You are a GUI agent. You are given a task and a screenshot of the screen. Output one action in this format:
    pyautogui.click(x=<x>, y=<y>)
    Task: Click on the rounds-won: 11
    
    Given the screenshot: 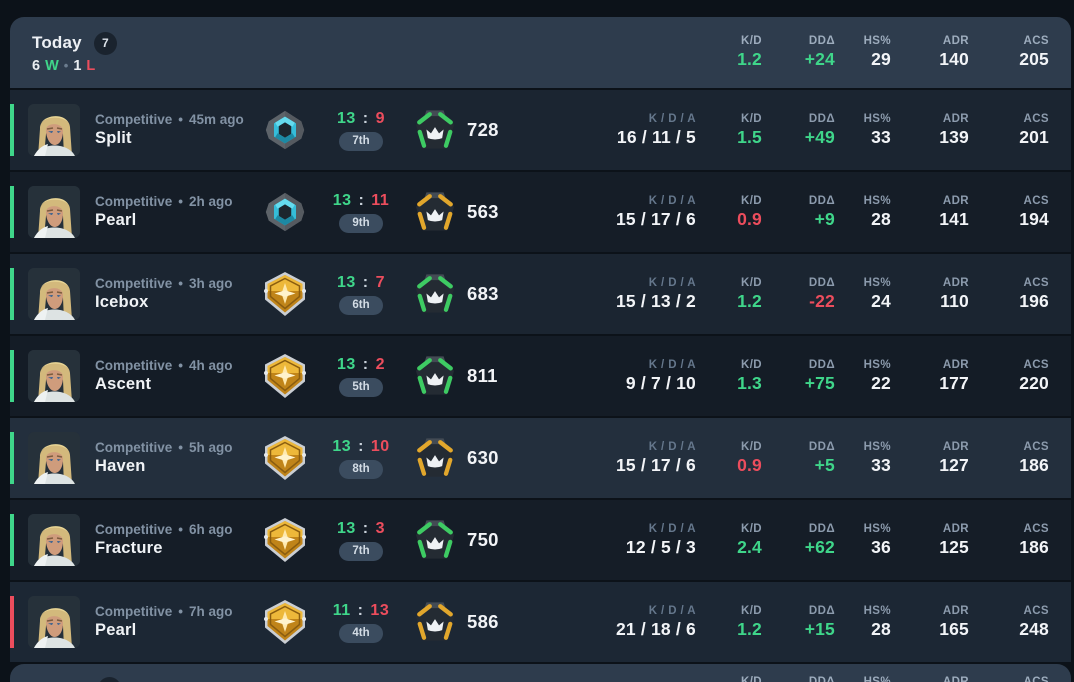 What is the action you would take?
    pyautogui.click(x=341, y=610)
    